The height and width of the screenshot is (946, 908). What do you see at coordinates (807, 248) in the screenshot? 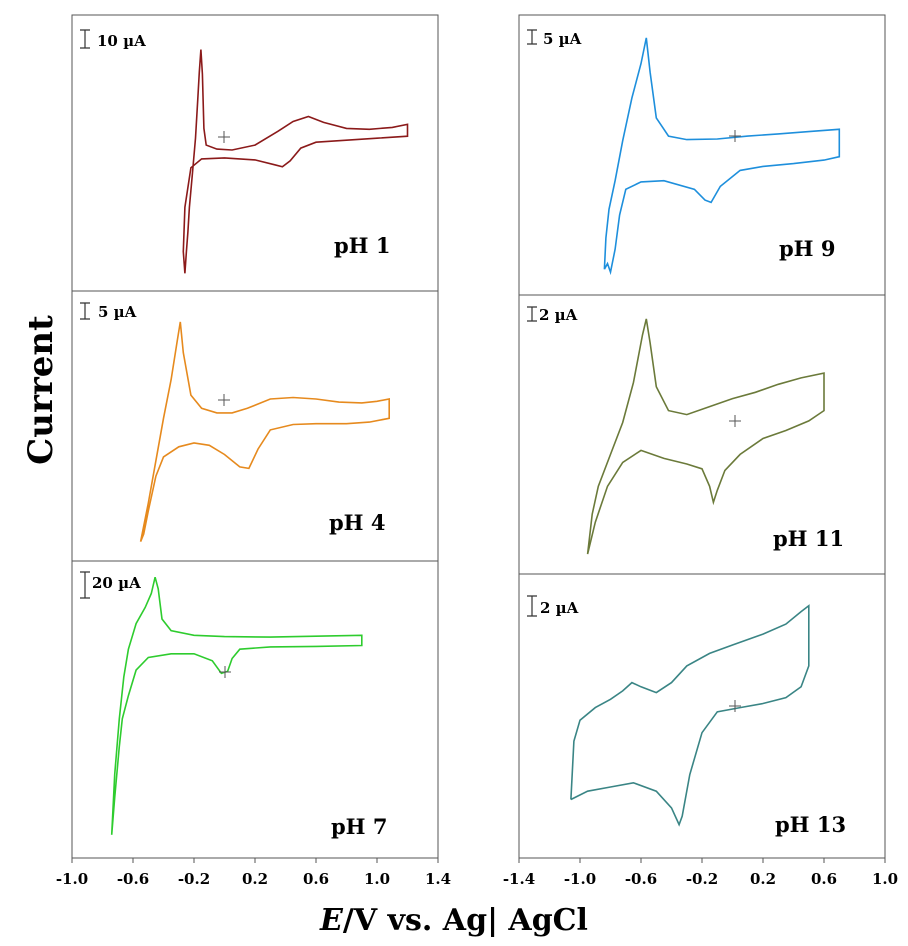
I see `panel-label: pH 9` at bounding box center [807, 248].